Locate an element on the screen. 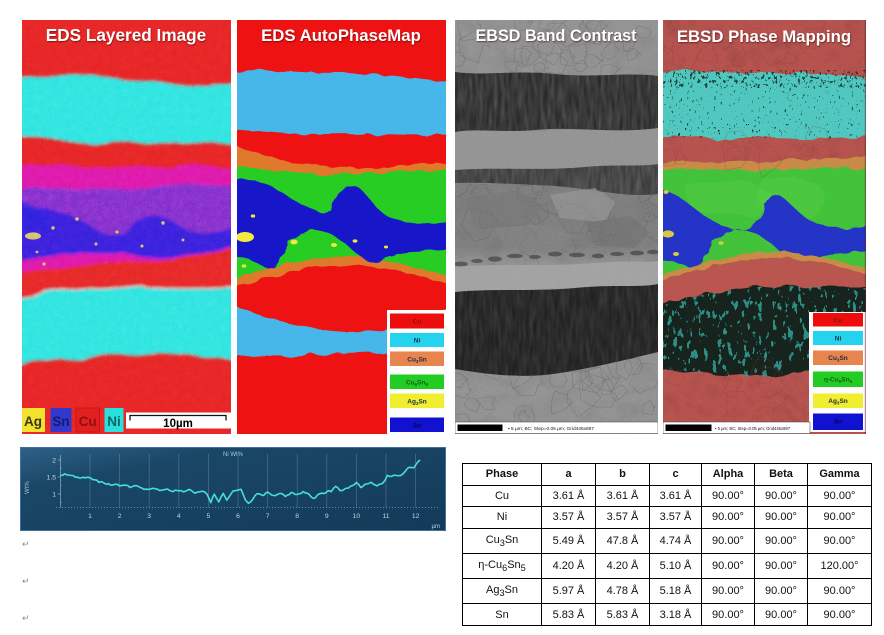  svg-text: 8 is located at coordinates (297, 516).